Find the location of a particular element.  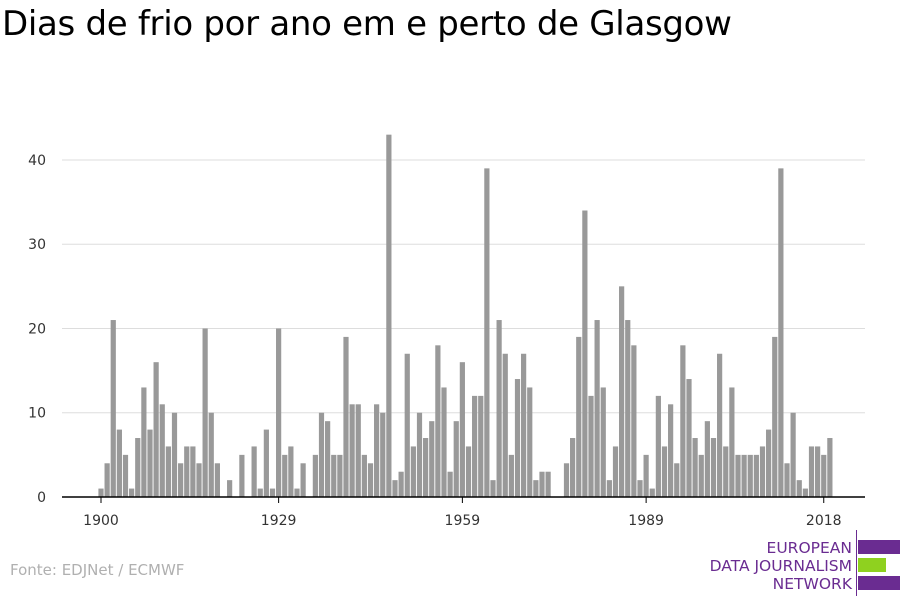

bar-1955 is located at coordinates (438, 421).